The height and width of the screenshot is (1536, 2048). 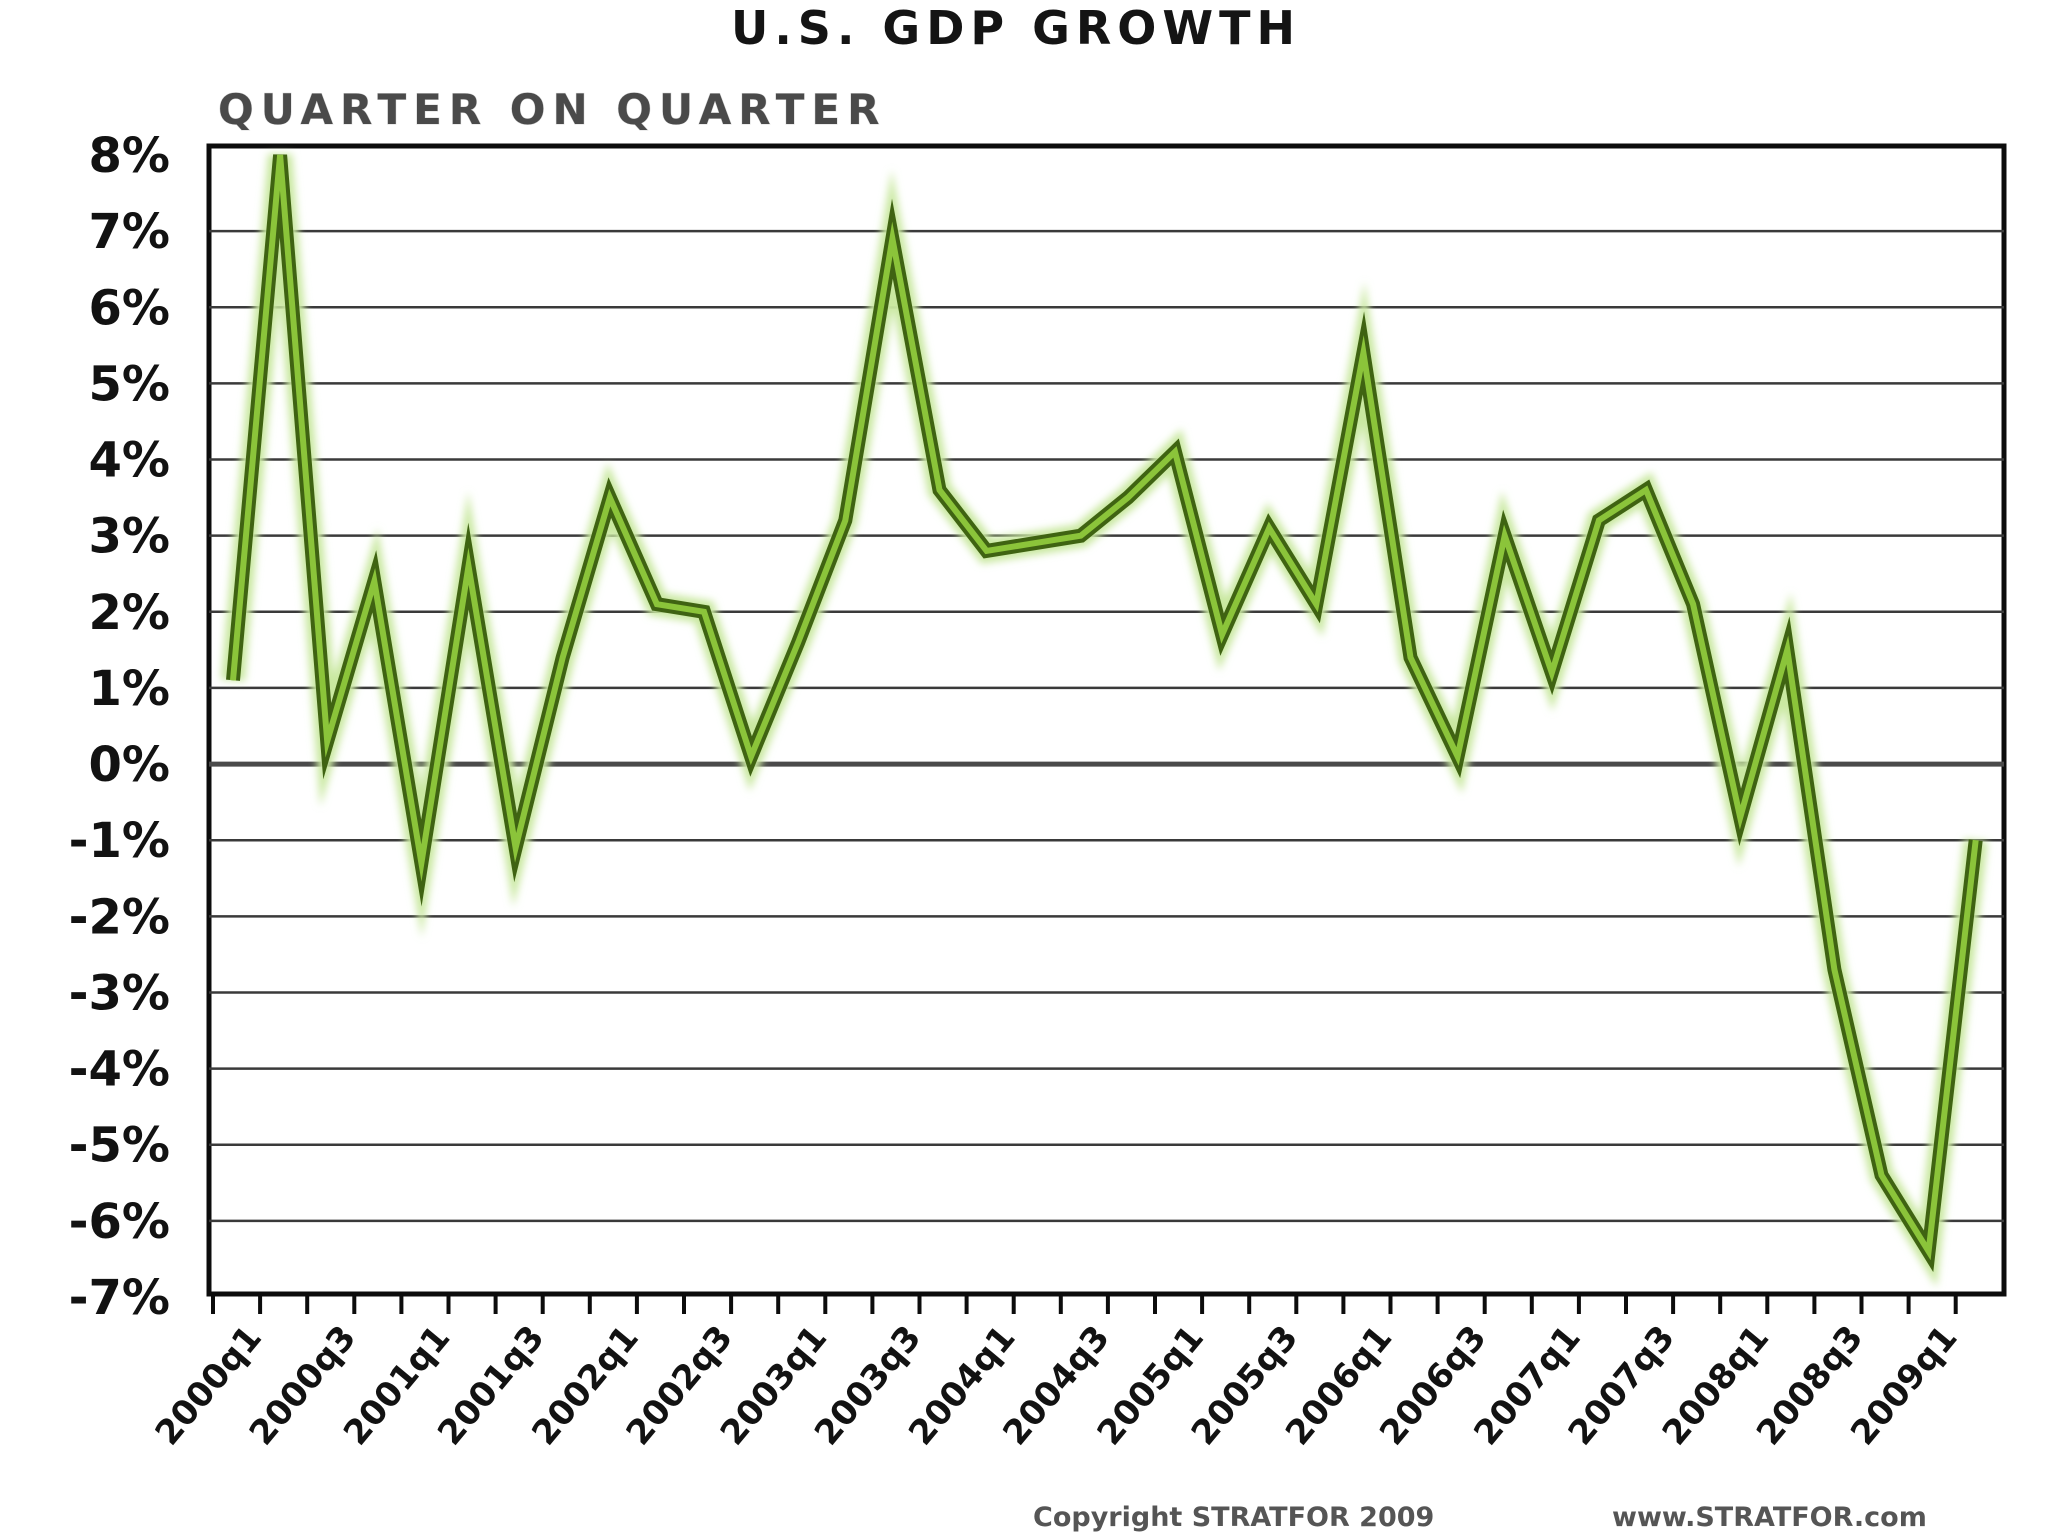 What do you see at coordinates (1316, 604) in the screenshot?
I see `data-point-2005q4` at bounding box center [1316, 604].